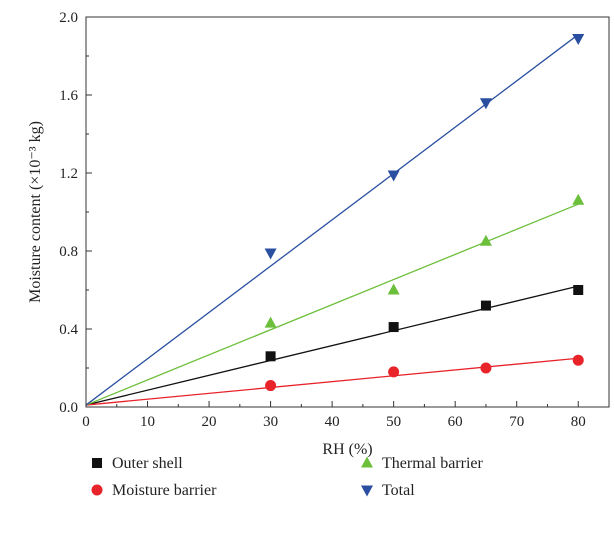 The height and width of the screenshot is (542, 615). What do you see at coordinates (332, 422) in the screenshot?
I see `x-tick-label: 40` at bounding box center [332, 422].